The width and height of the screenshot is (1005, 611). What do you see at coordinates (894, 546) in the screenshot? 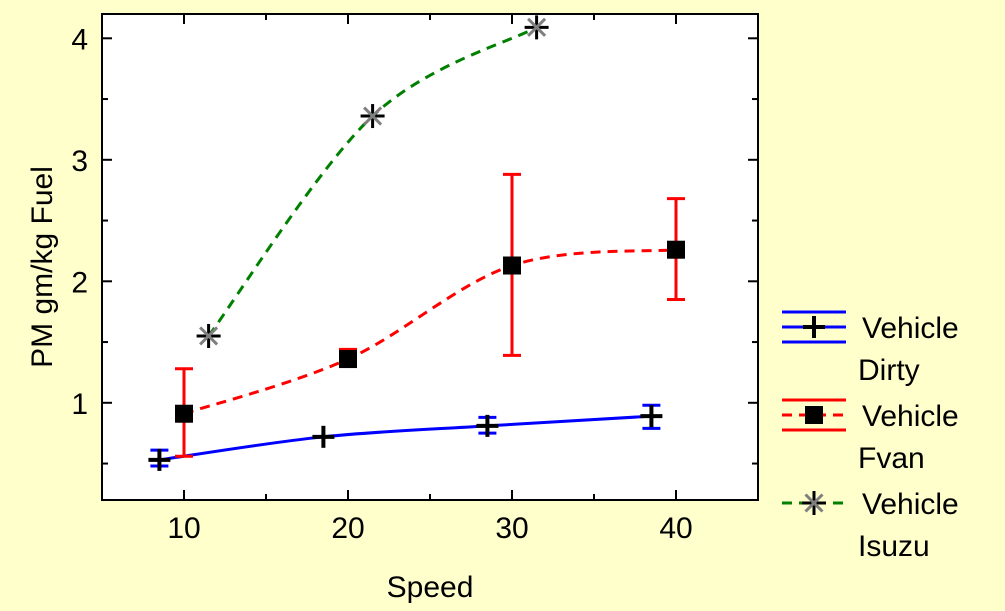
I see `legend-label: Isuzu` at bounding box center [894, 546].